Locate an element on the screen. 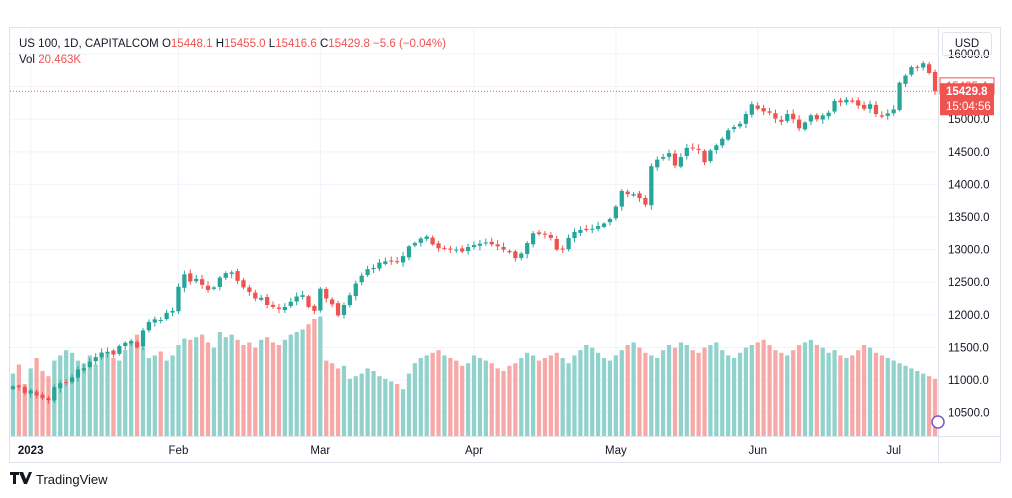  symbol-title: US 100, 1D, CAPITALCOM is located at coordinates (89, 44).